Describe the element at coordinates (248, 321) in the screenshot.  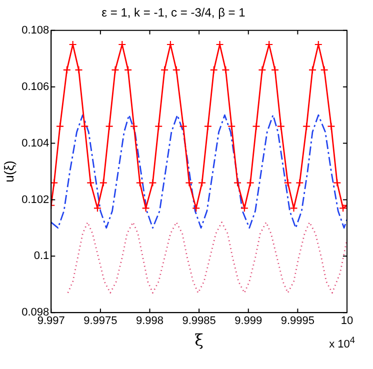
I see `x-tick-label: 9.999` at that location.